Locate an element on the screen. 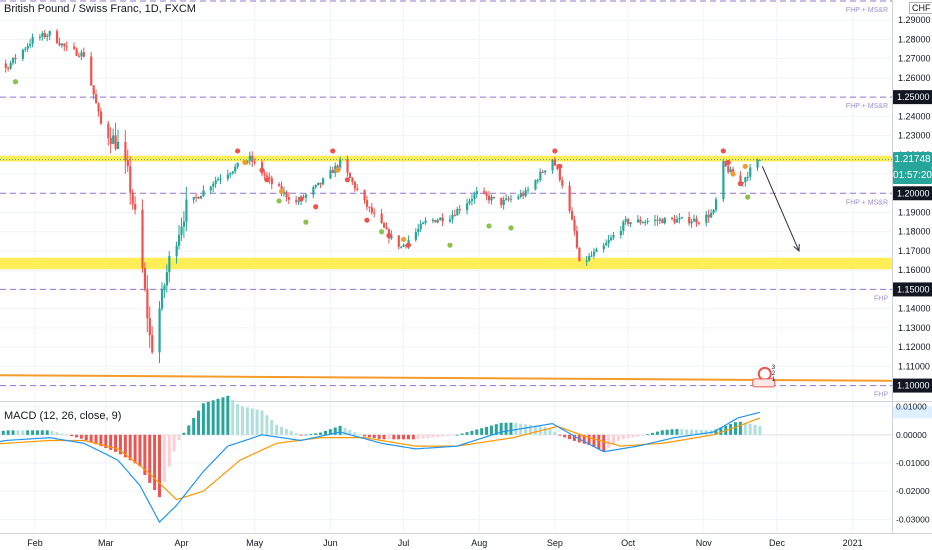  time-tick-label: May is located at coordinates (255, 543).